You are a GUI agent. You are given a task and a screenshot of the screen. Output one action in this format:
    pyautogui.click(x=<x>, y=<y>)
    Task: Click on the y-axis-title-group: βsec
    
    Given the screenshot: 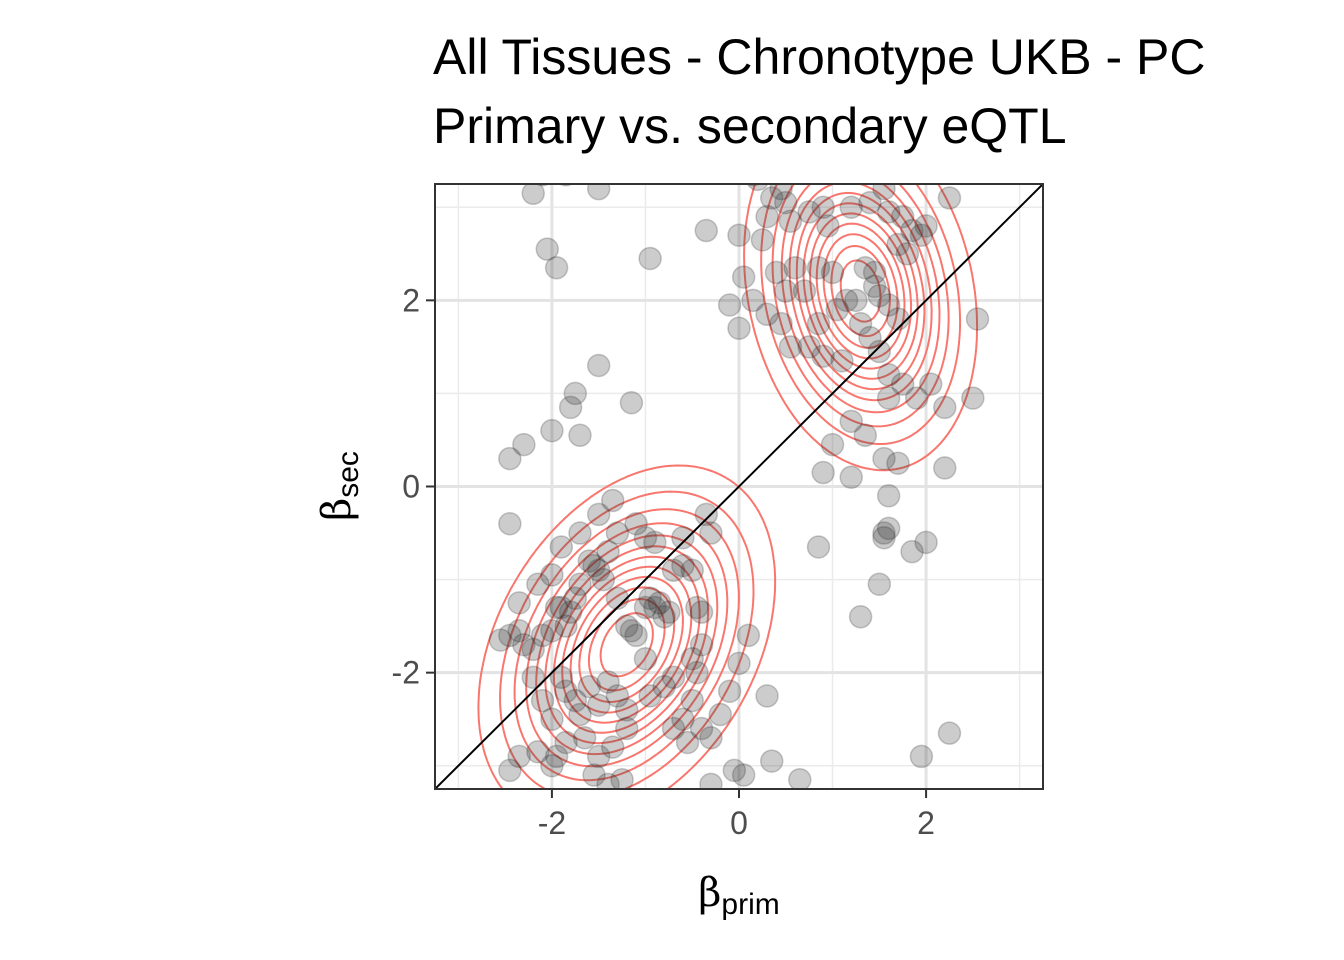 What is the action you would take?
    pyautogui.click(x=339, y=486)
    